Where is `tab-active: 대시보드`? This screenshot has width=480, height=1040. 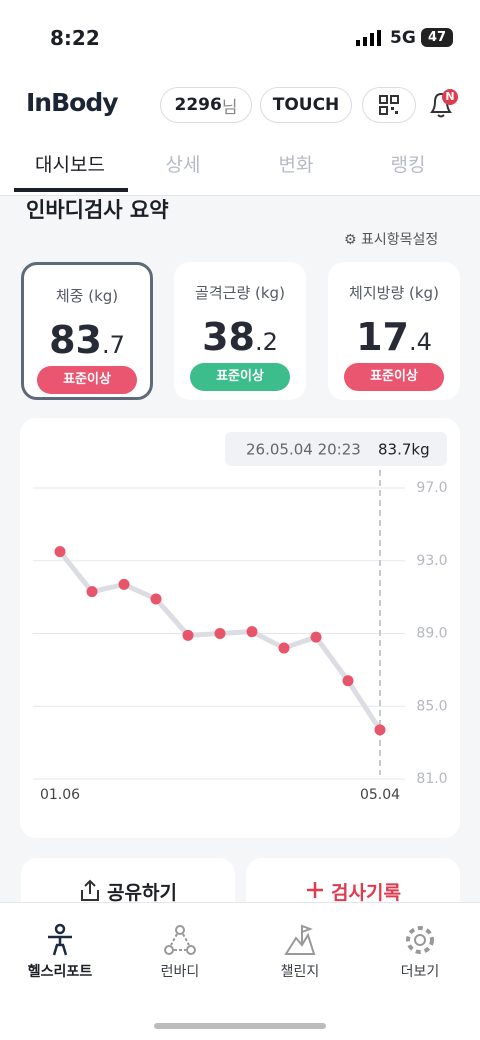 tab-active: 대시보드 is located at coordinates (70, 165).